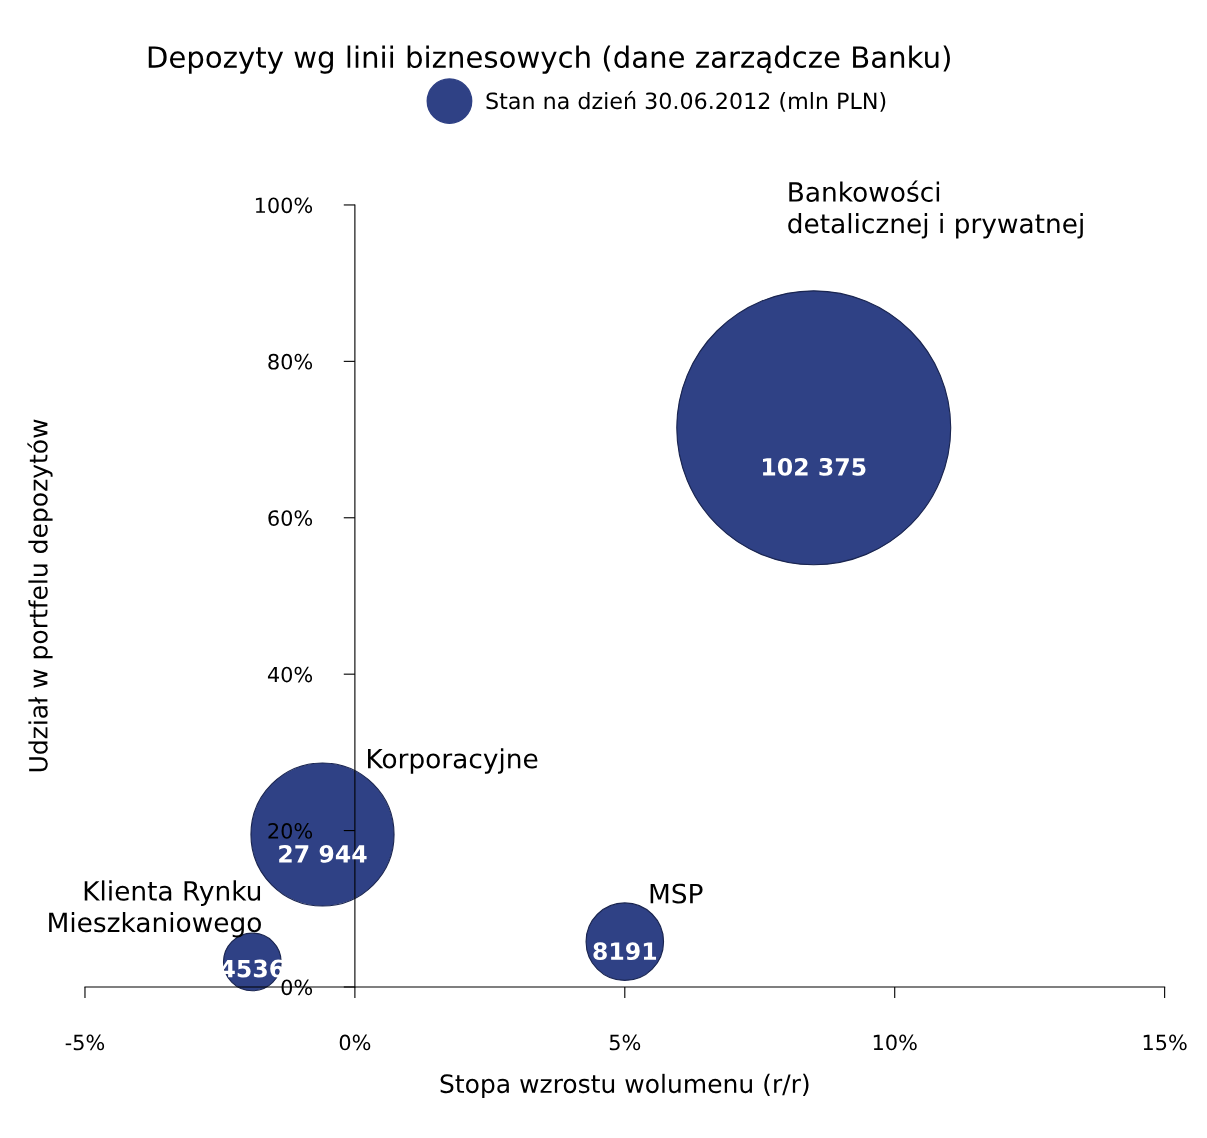 This screenshot has height=1138, width=1207. What do you see at coordinates (297, 987) in the screenshot?
I see `y-tick-label: 0%` at bounding box center [297, 987].